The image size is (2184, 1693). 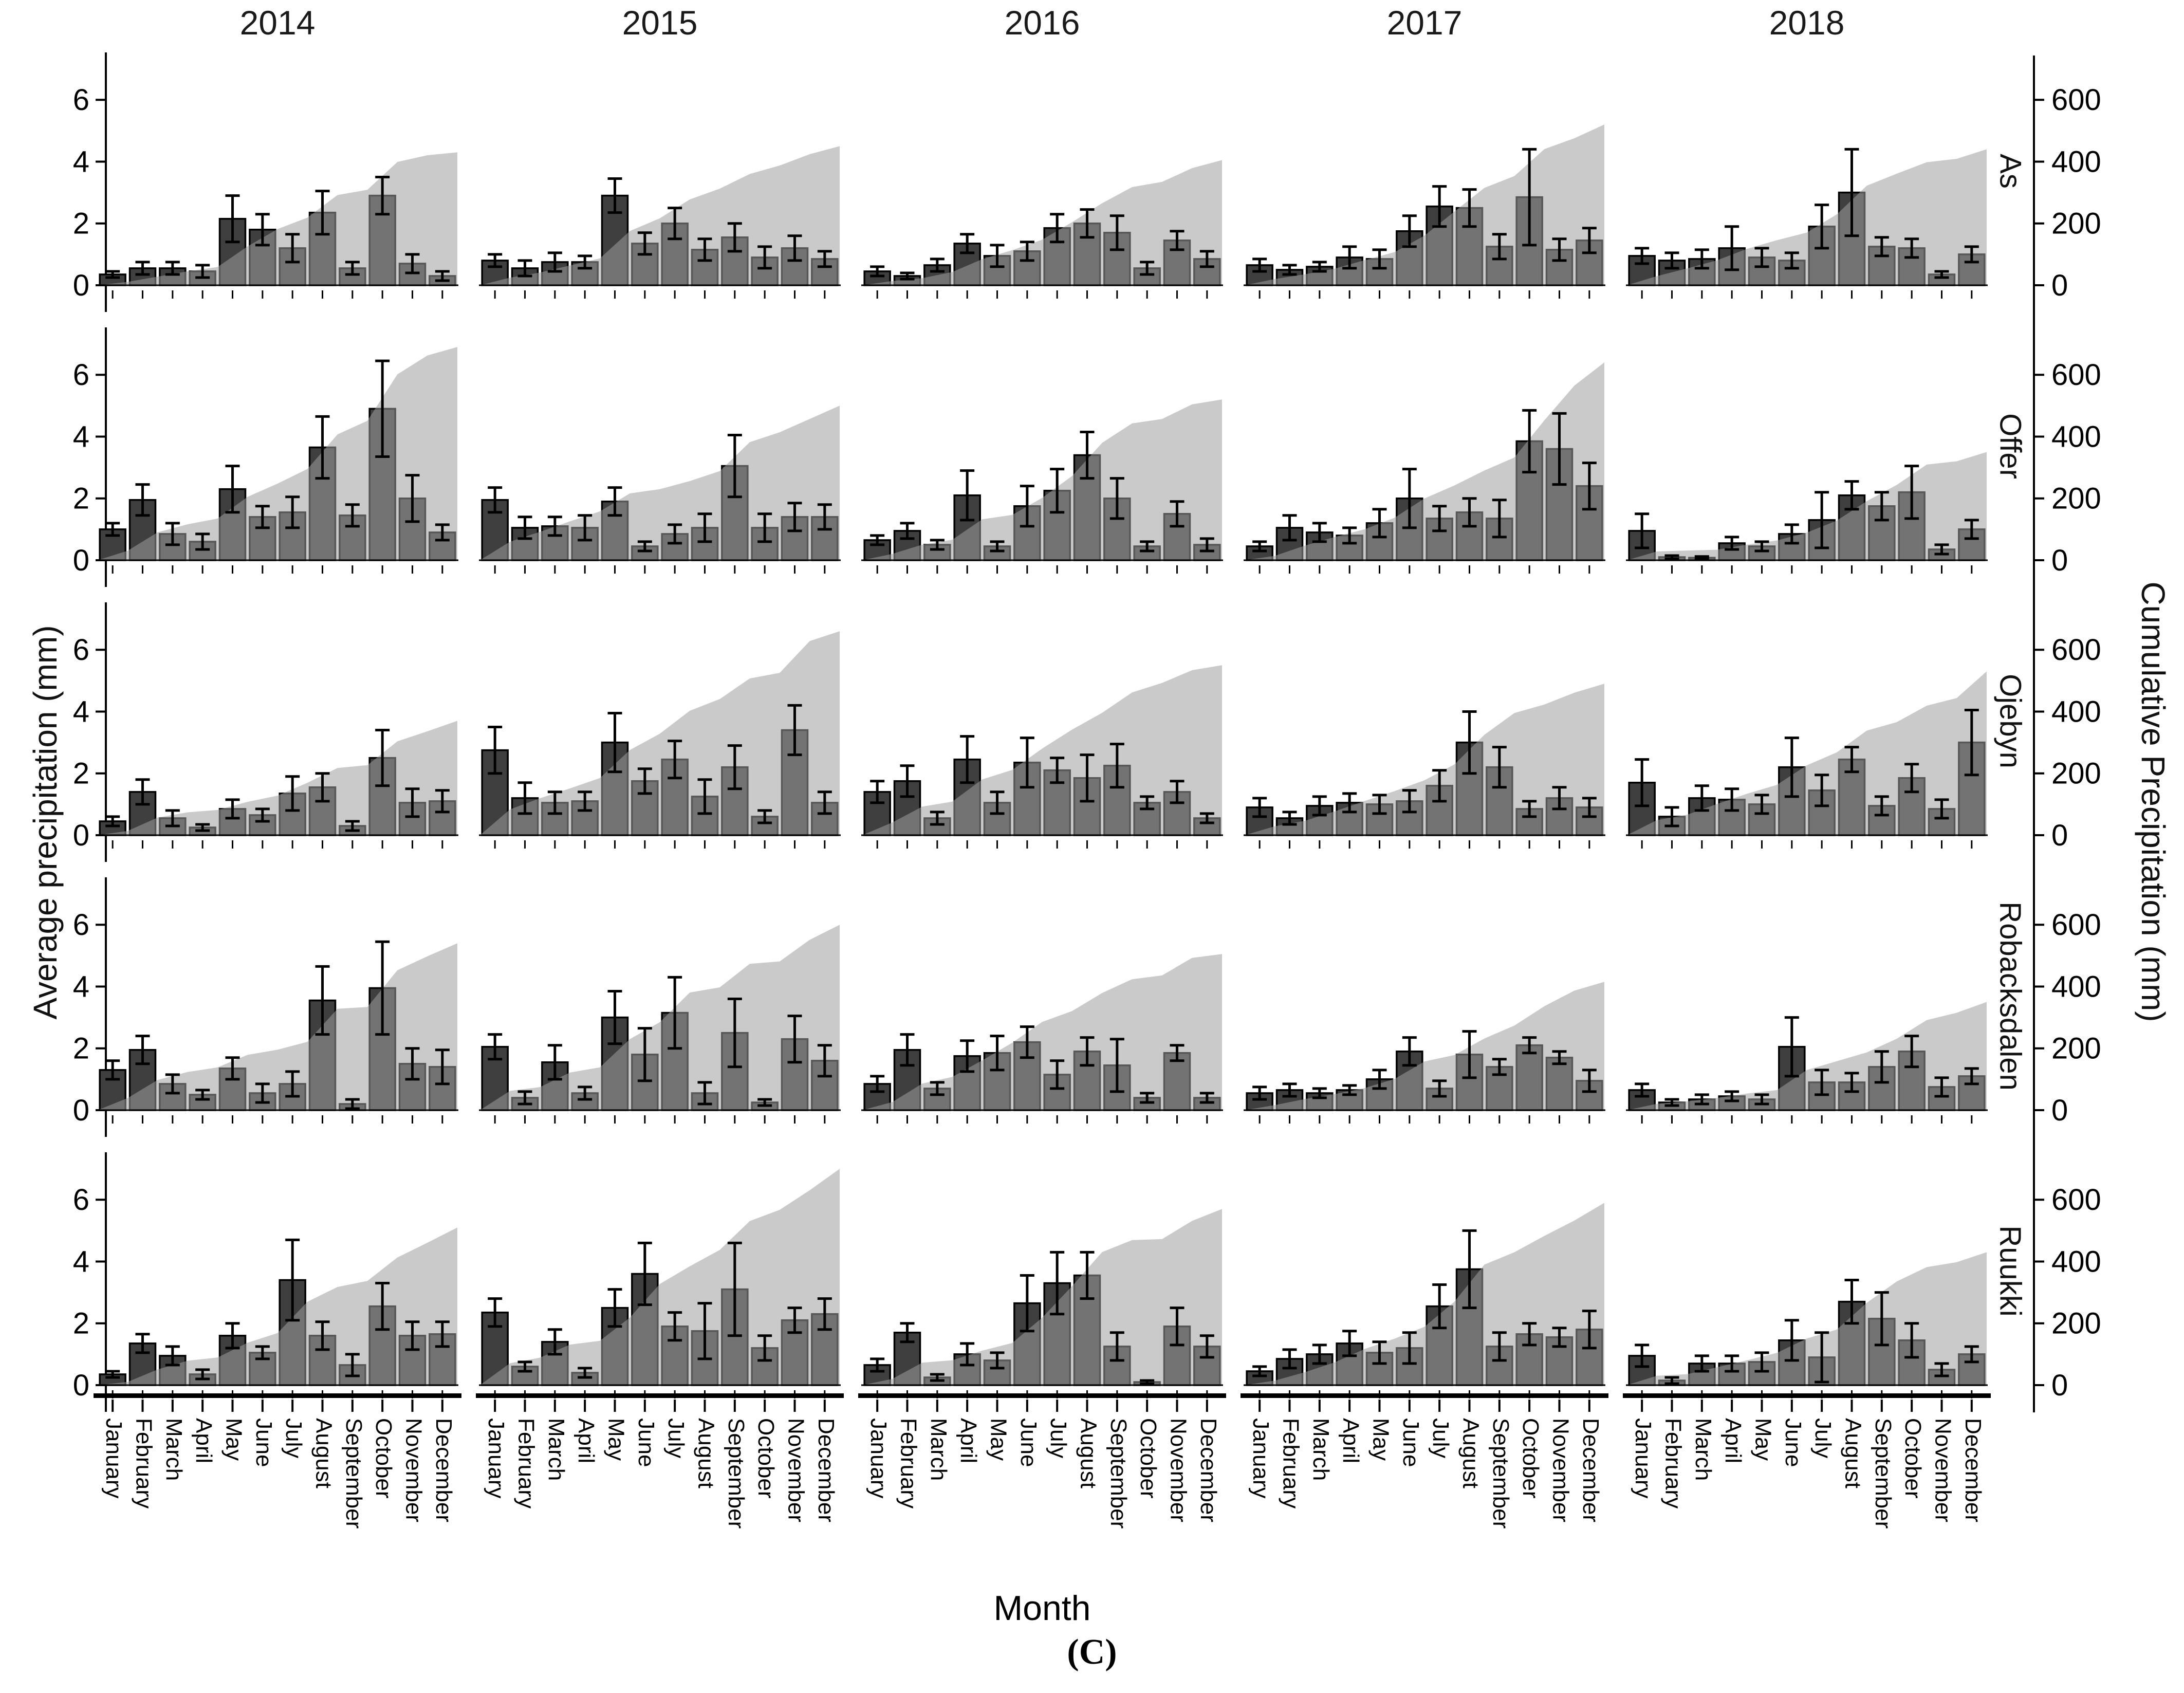 I want to click on panel-As-2015, so click(x=660, y=223).